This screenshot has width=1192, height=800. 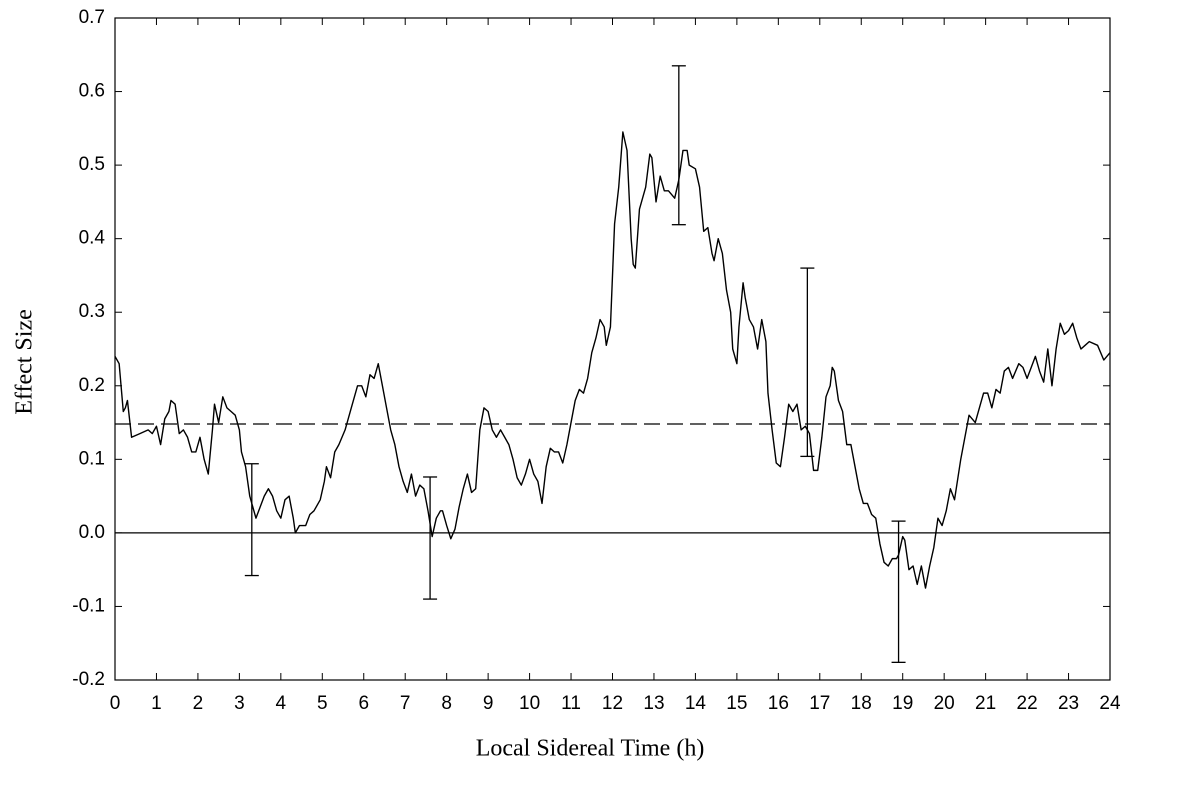 What do you see at coordinates (115, 703) in the screenshot?
I see `x-tick-label: 0` at bounding box center [115, 703].